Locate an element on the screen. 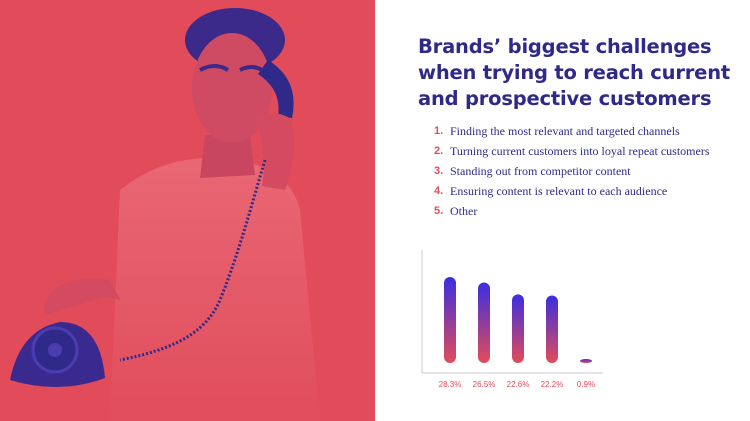  list-item-number: 4. is located at coordinates (439, 191).